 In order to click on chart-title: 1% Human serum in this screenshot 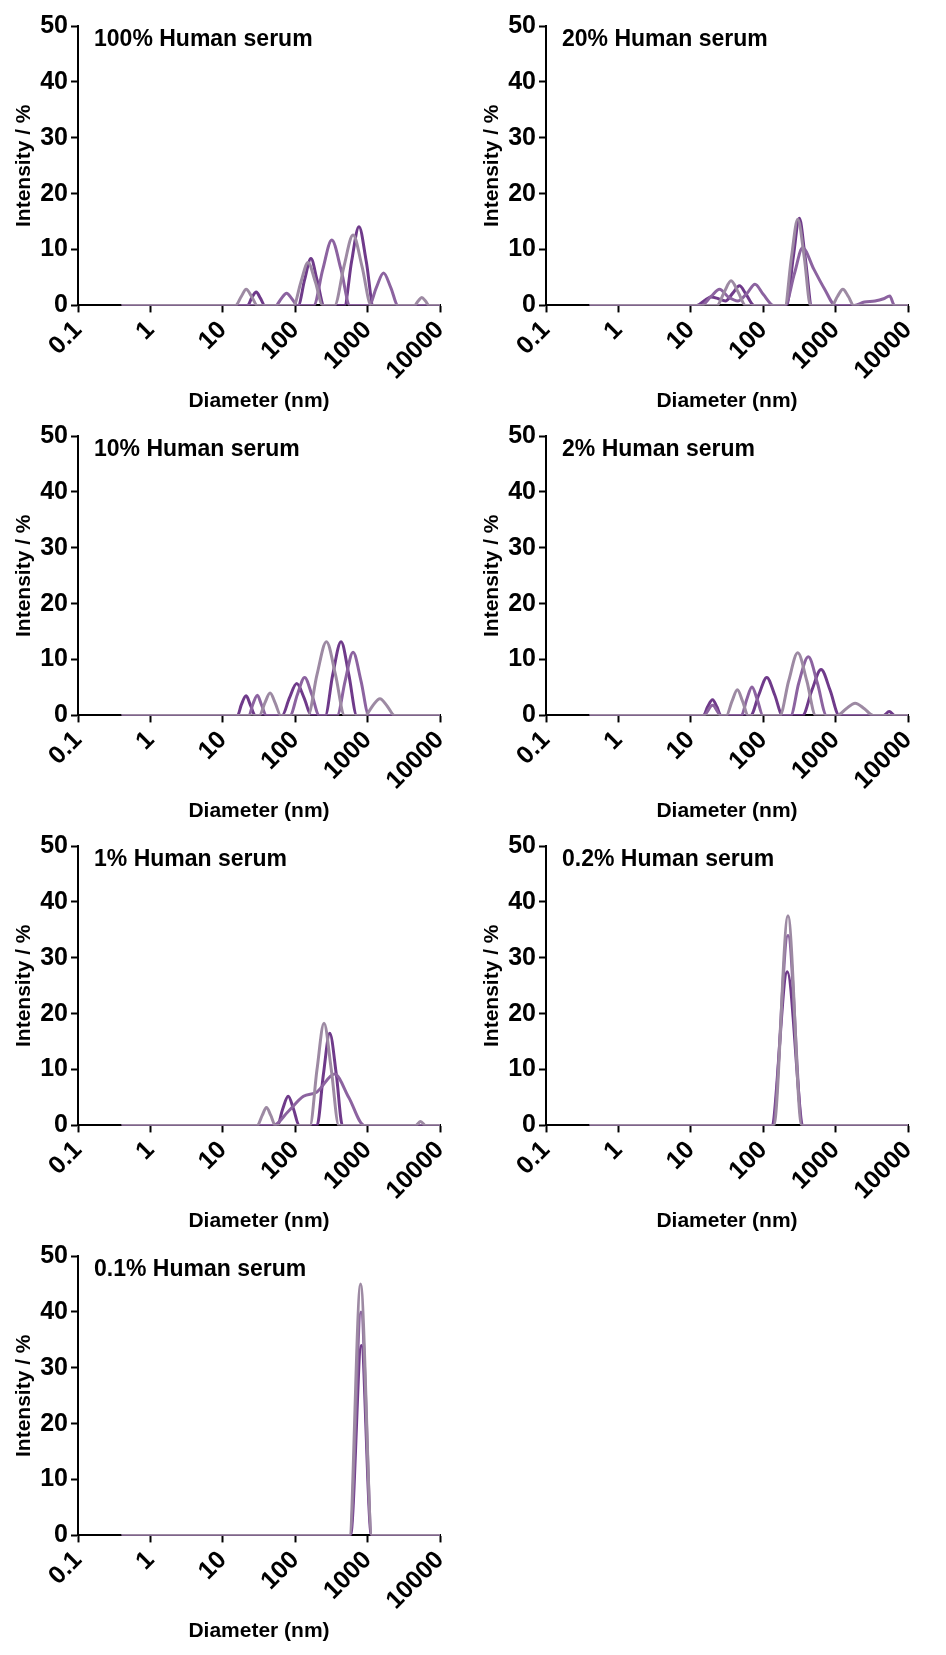, I will do `click(191, 857)`.